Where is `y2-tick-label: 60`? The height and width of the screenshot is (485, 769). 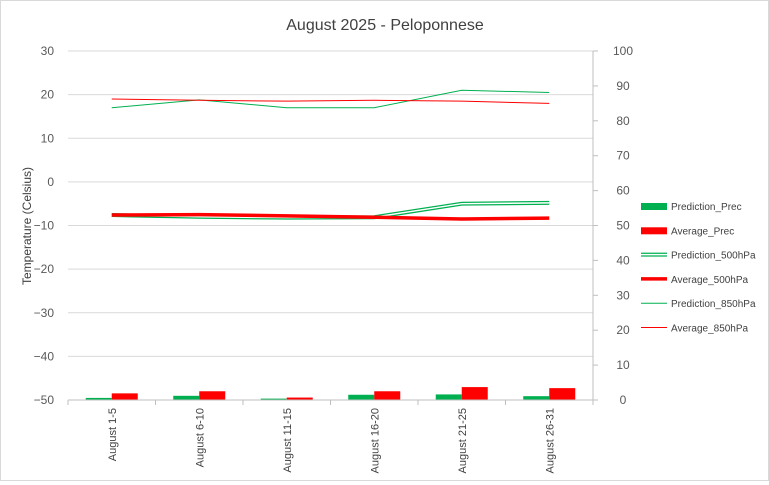
y2-tick-label: 60 is located at coordinates (623, 191).